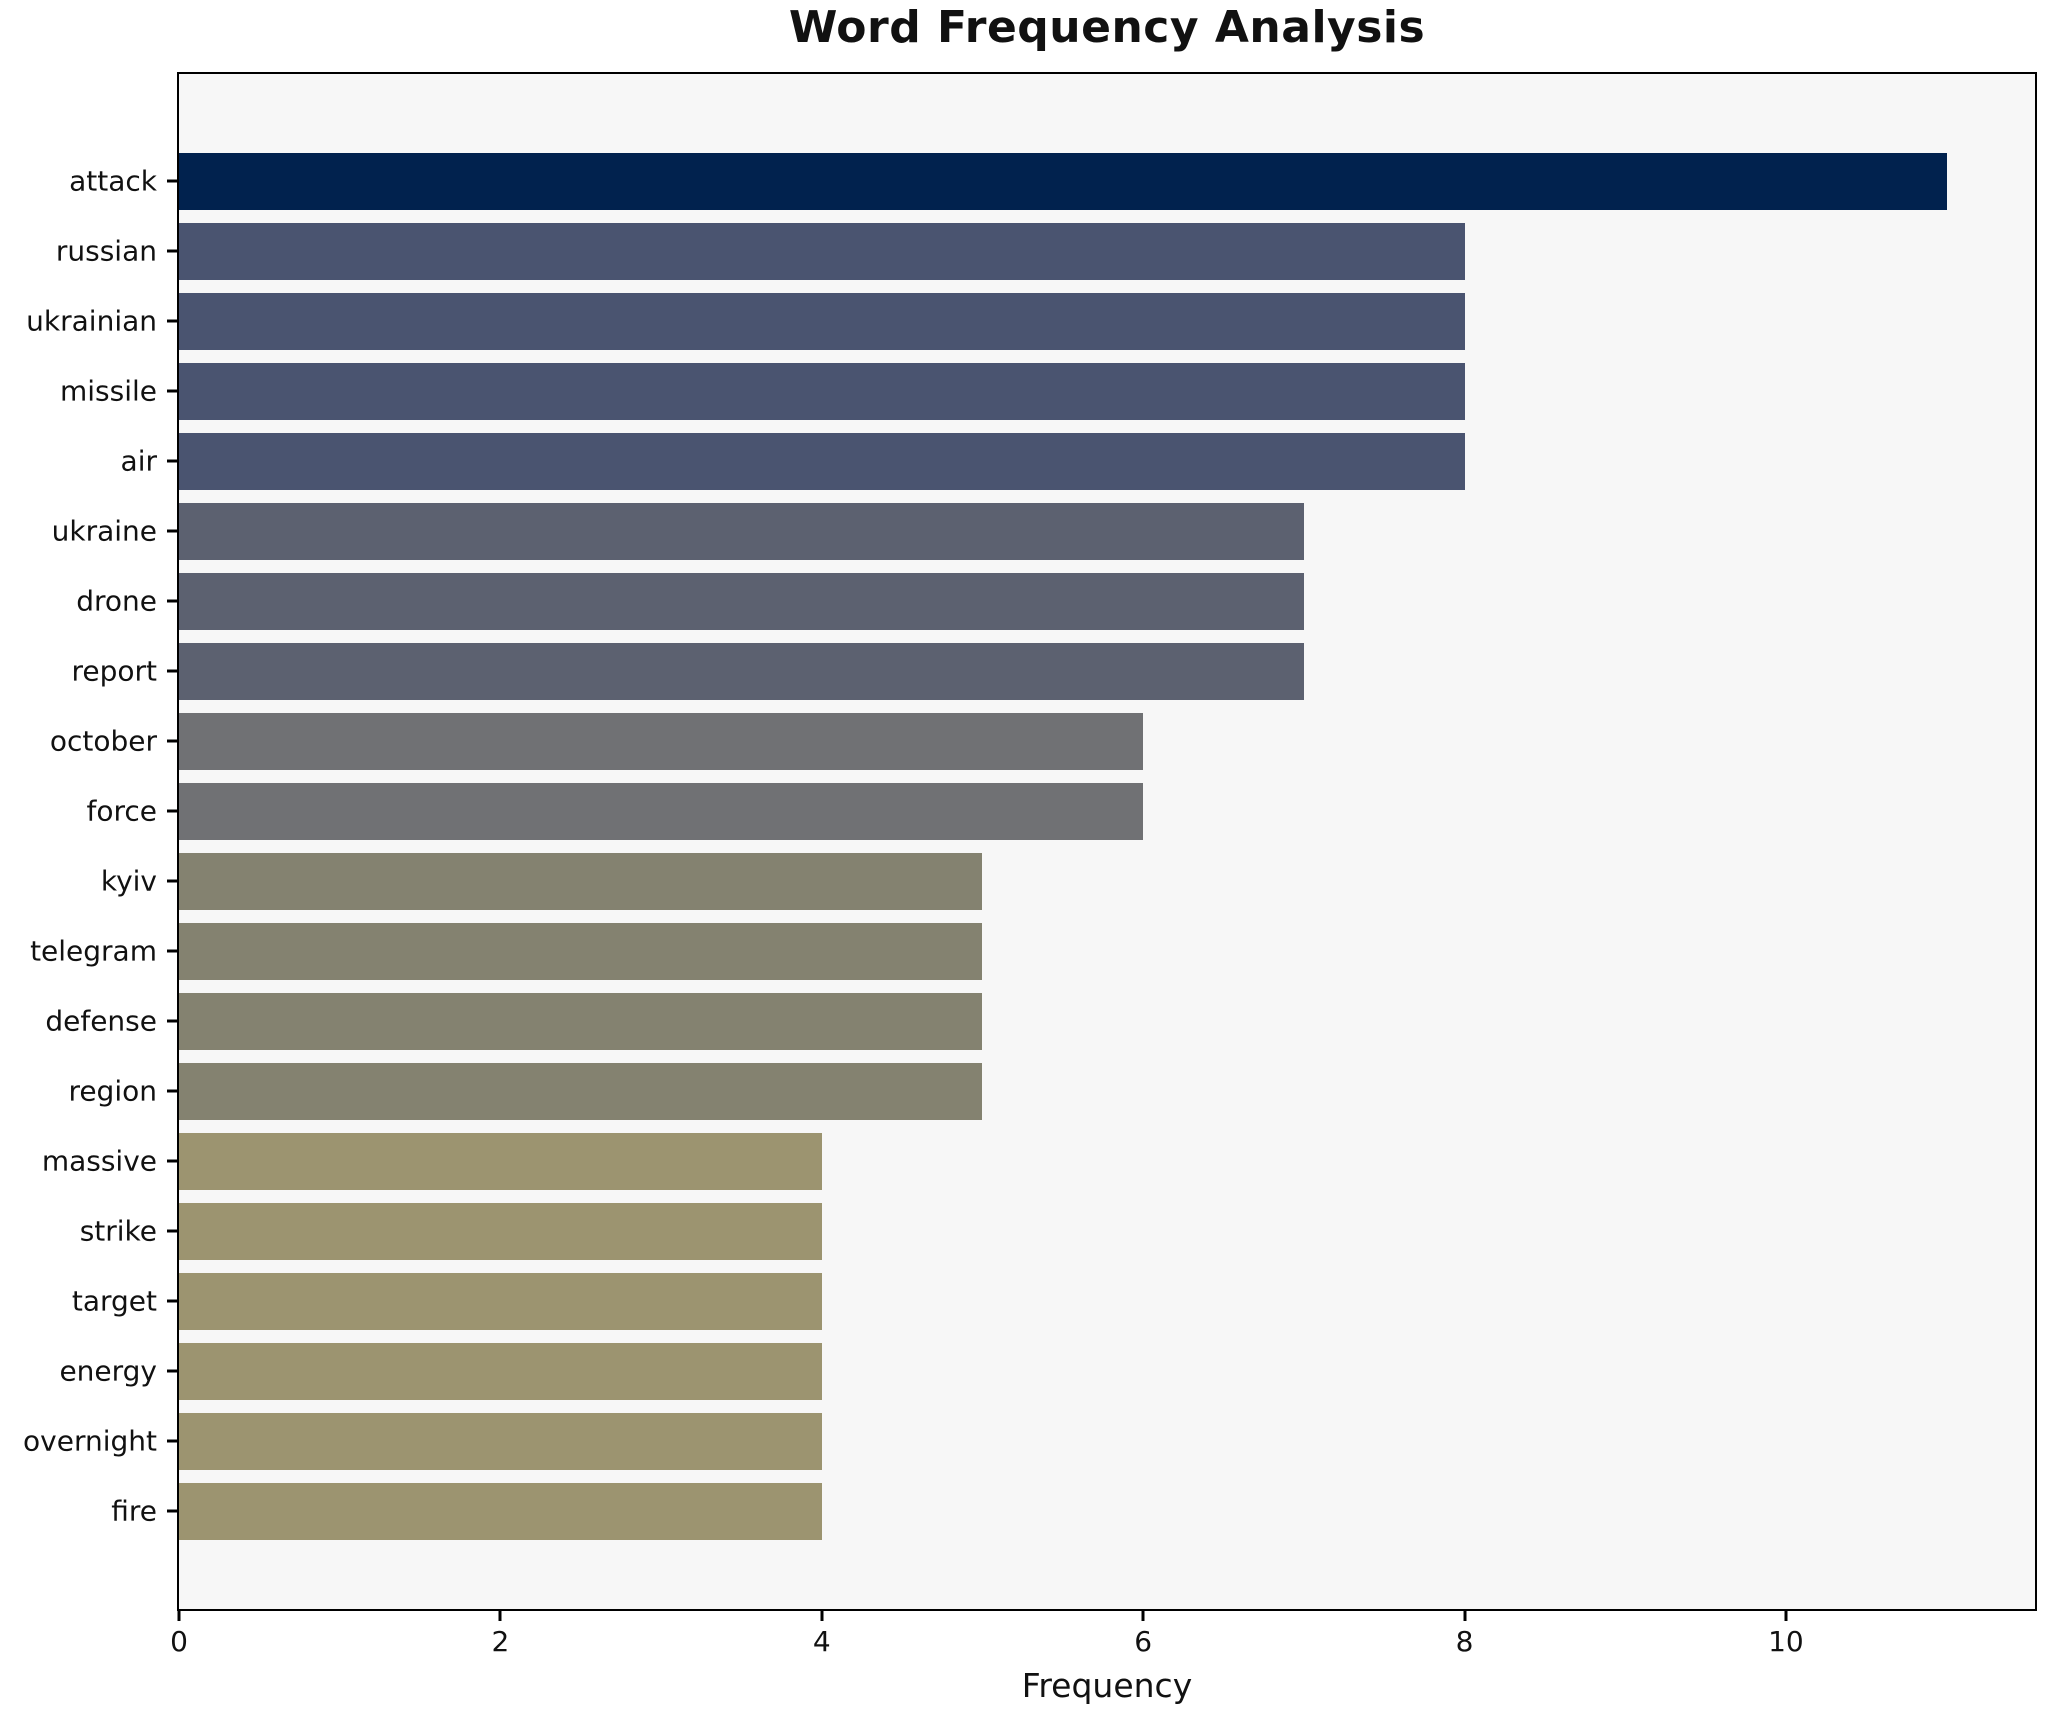  I want to click on bar-row: air, so click(1078, 461).